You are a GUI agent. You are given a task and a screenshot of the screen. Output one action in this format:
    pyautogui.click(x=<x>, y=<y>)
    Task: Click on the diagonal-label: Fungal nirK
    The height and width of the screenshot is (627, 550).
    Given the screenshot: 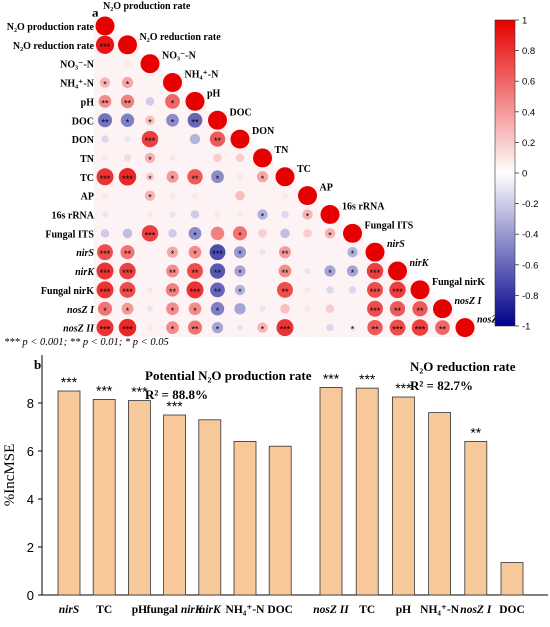 What is the action you would take?
    pyautogui.click(x=458, y=282)
    